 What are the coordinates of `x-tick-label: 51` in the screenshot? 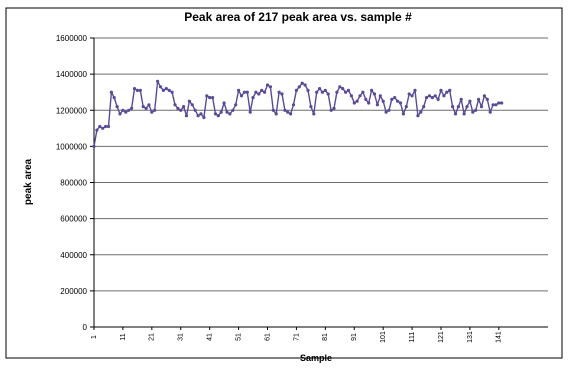 It's located at (238, 337).